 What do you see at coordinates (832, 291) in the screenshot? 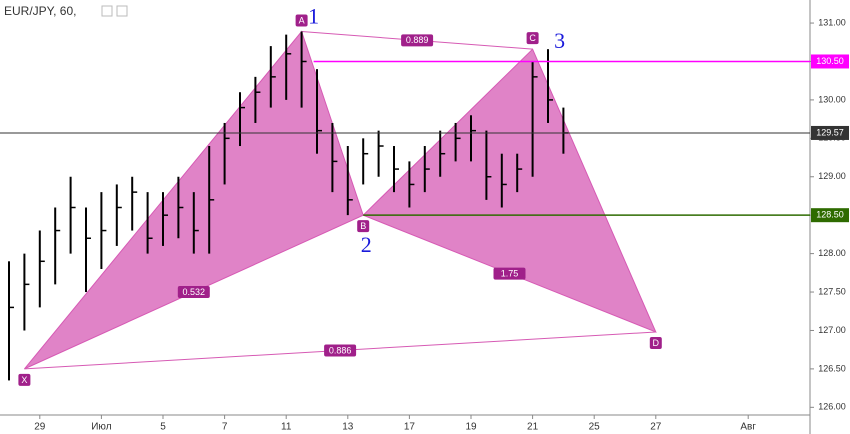
I see `y-tick-label: 127.50` at bounding box center [832, 291].